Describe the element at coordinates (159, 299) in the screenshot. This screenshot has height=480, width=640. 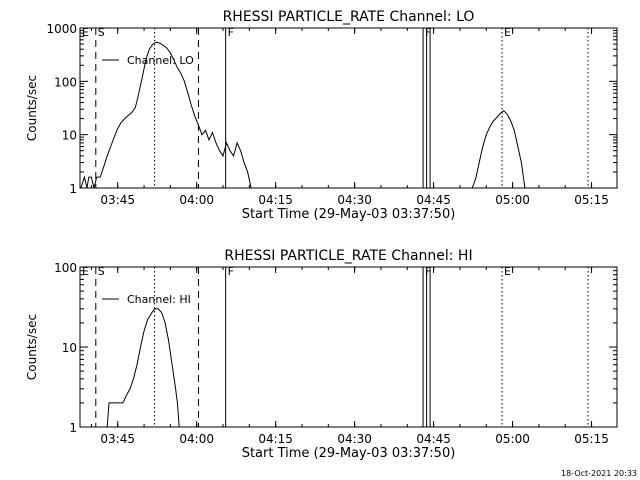
I see `legend-label: Channel: HI` at that location.